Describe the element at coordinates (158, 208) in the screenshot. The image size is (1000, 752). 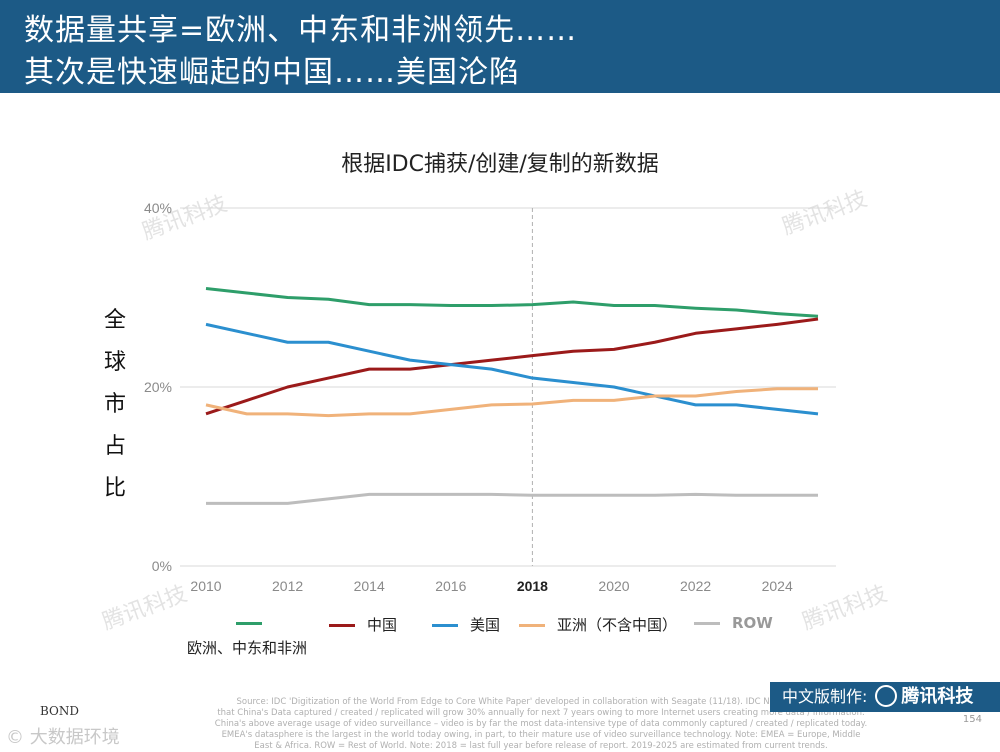
I see `y-tick-label: 40%` at that location.